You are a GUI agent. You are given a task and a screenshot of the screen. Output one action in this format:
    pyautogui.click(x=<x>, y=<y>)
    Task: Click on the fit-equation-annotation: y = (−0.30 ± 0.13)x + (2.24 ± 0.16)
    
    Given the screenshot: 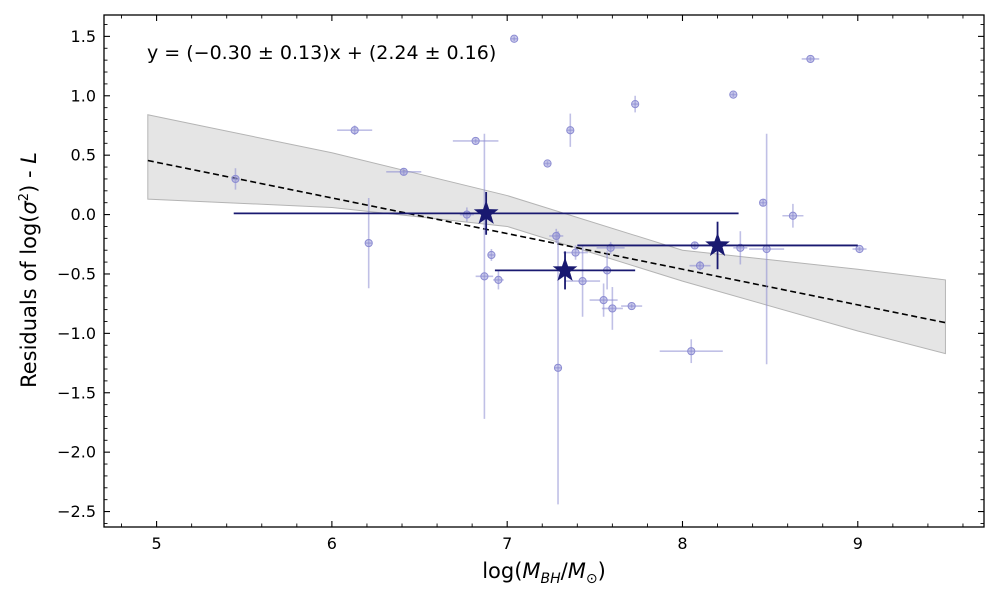 What is the action you would take?
    pyautogui.click(x=321, y=53)
    